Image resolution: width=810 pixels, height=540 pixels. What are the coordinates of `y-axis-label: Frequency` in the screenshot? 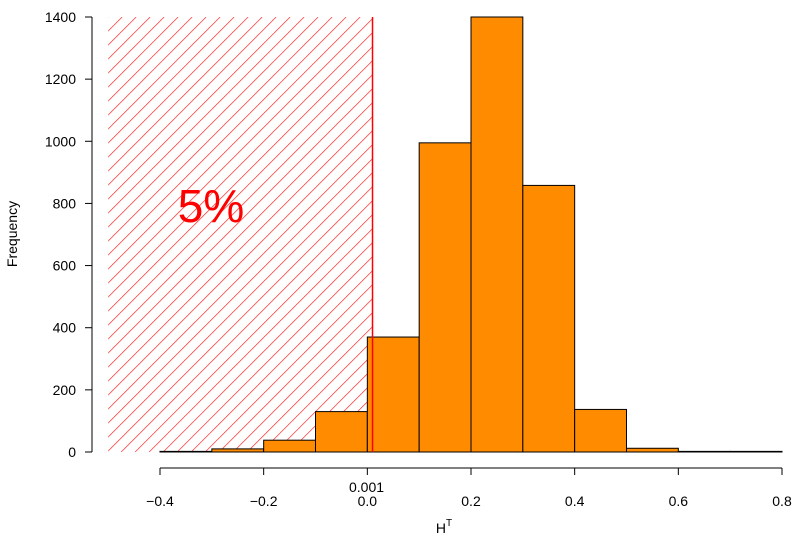 It's located at (12, 234).